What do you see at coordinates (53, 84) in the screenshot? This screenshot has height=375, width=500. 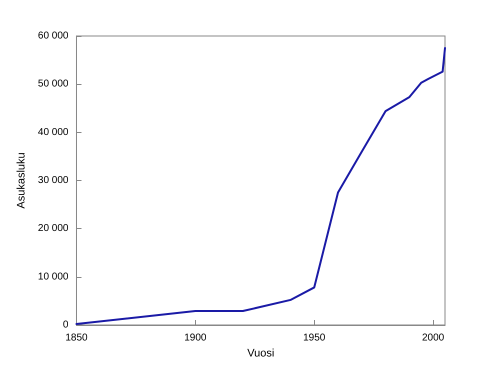 I see `y-tick-label: 50 000` at bounding box center [53, 84].